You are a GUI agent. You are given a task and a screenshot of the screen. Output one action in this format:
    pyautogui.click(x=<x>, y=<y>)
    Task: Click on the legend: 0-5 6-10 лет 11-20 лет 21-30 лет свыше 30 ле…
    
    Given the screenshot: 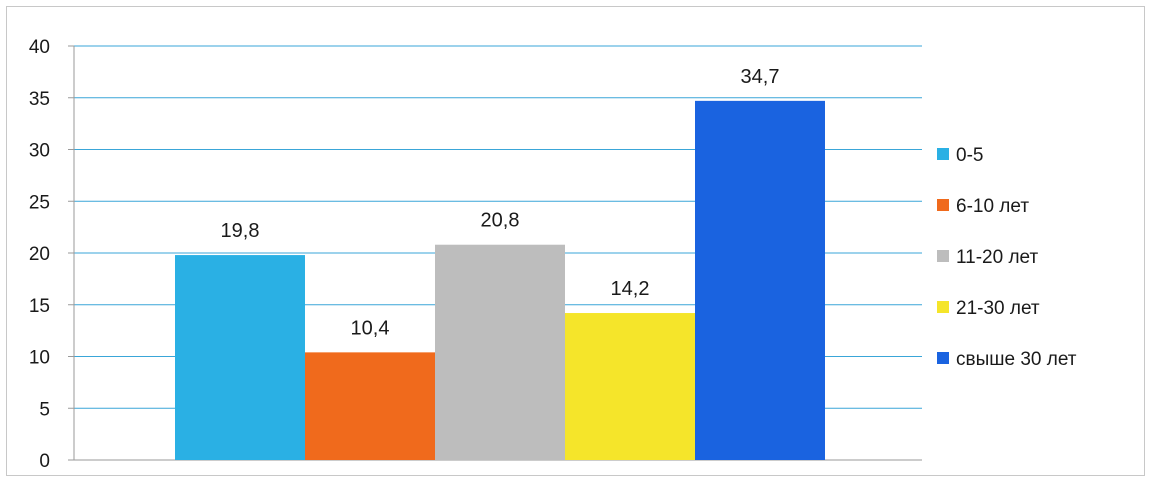 What is the action you would take?
    pyautogui.click(x=1007, y=257)
    